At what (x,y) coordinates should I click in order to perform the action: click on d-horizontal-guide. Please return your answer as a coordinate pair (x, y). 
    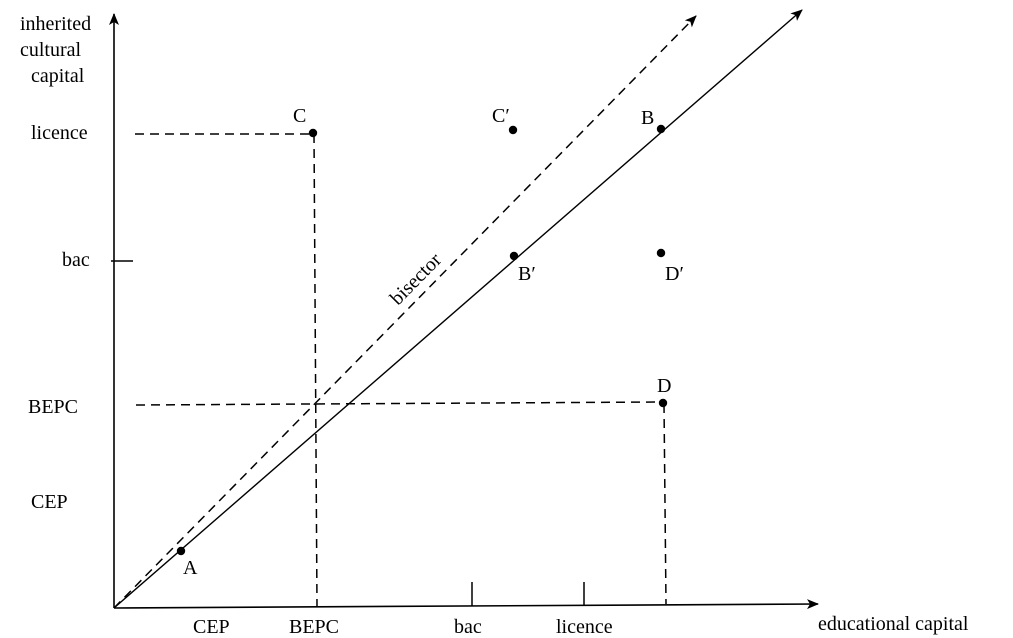
    Looking at the image, I should click on (399, 403).